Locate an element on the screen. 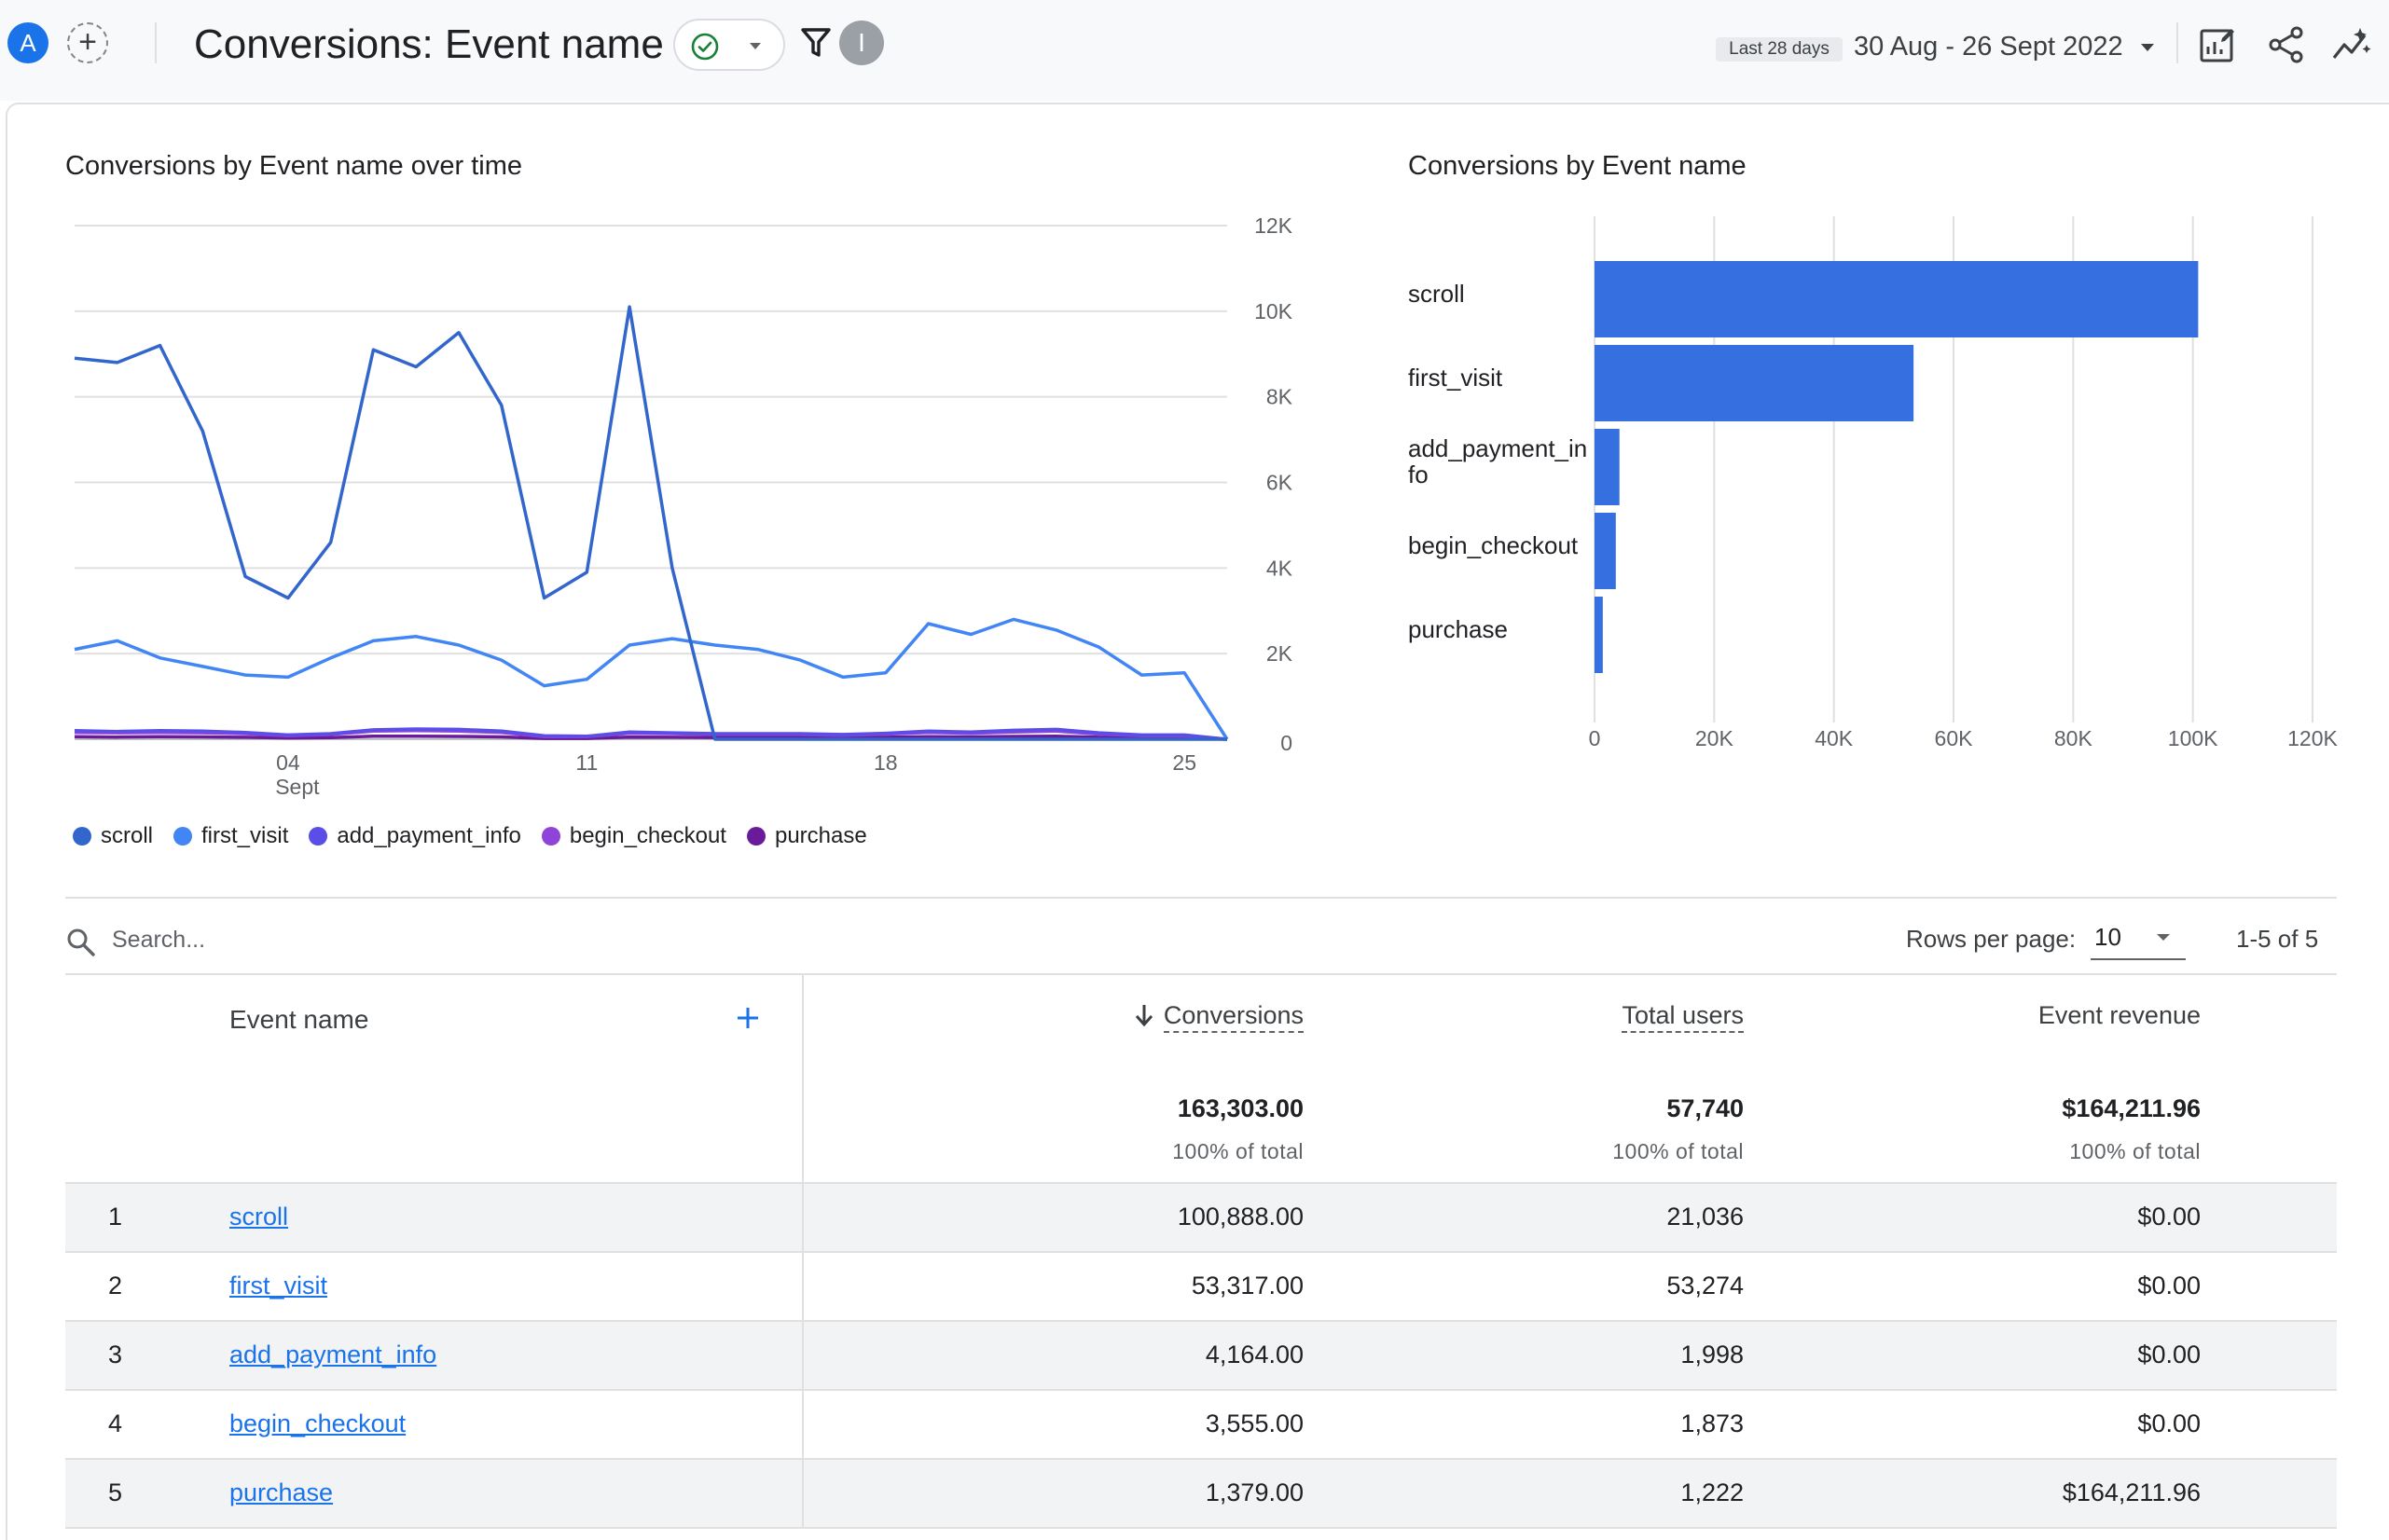  date-range-picker: 30 Aug - 26 Sept 2022 is located at coordinates (1988, 47).